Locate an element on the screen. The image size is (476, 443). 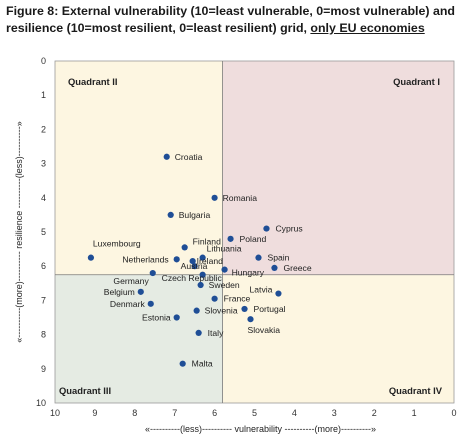
data-point-label: France is located at coordinates (237, 299).